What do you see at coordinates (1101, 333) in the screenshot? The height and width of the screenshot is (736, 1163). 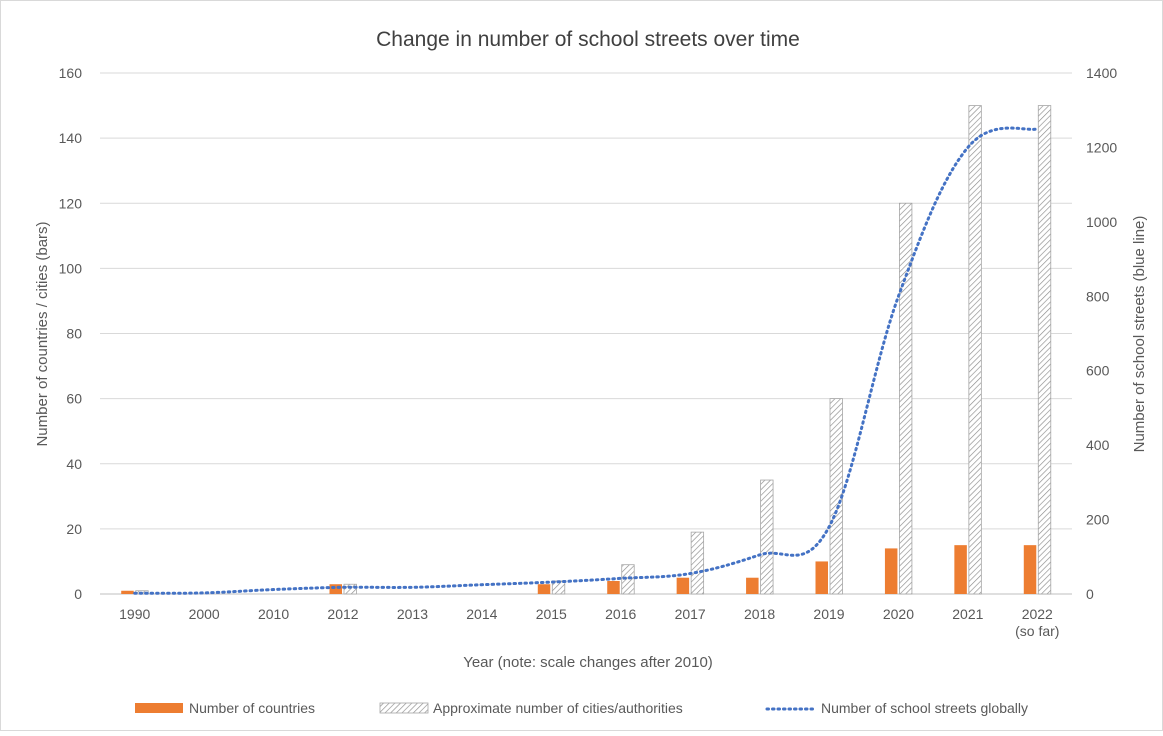 I see `right-axis-ticks: 0 200 400 600 800 1000 1200 1400` at bounding box center [1101, 333].